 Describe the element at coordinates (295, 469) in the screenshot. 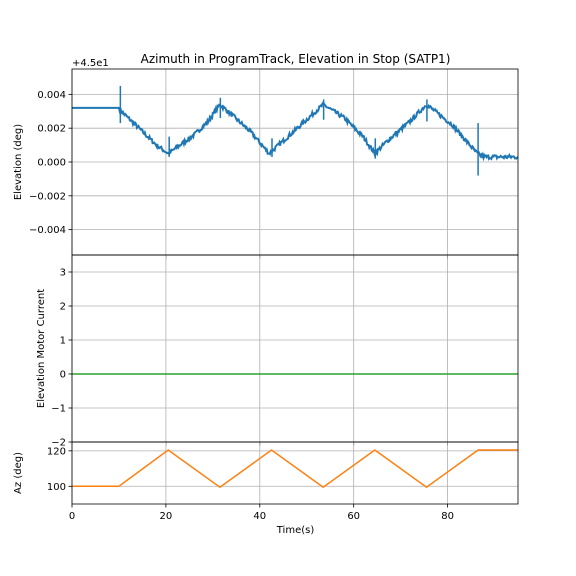

I see `series-line-azimuth` at that location.